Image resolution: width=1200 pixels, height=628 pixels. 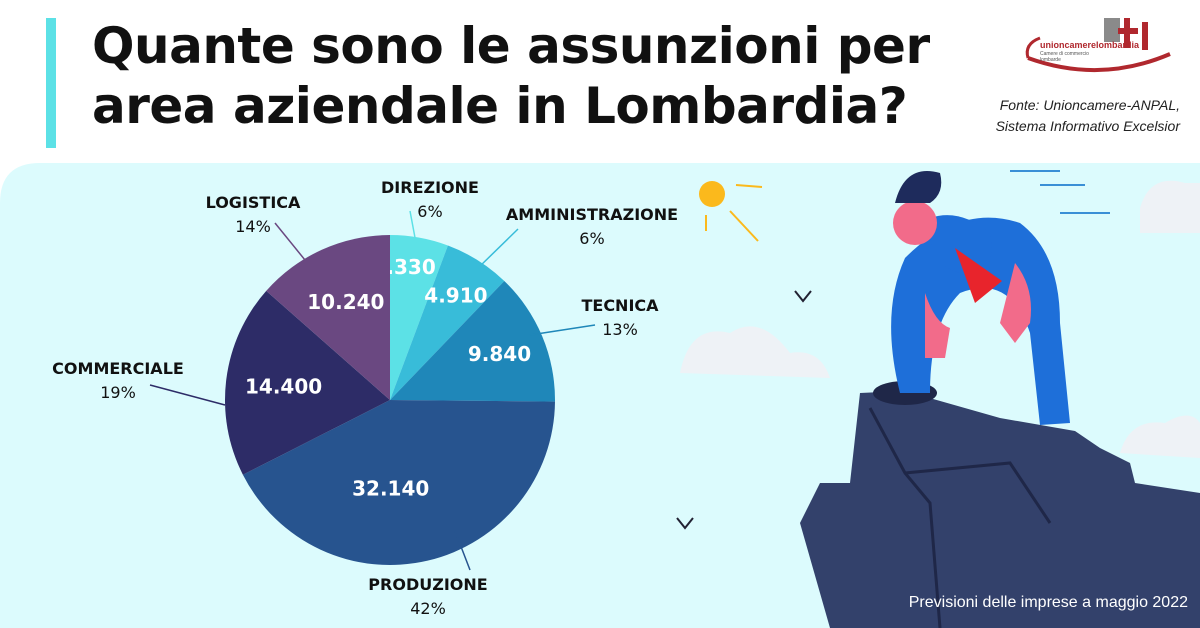 I want to click on source-line-1: Fonte: Unioncamere-ANPAL,, so click(x=1089, y=105).